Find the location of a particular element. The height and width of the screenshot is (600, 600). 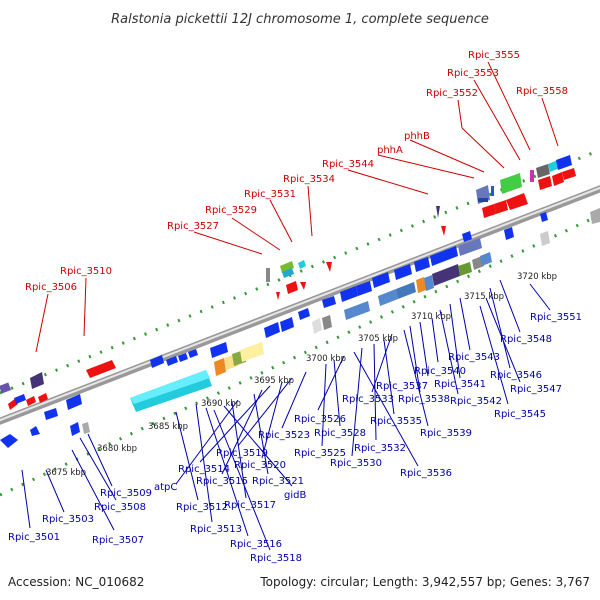

gene-label: Rpic_3537 is located at coordinates (402, 386).